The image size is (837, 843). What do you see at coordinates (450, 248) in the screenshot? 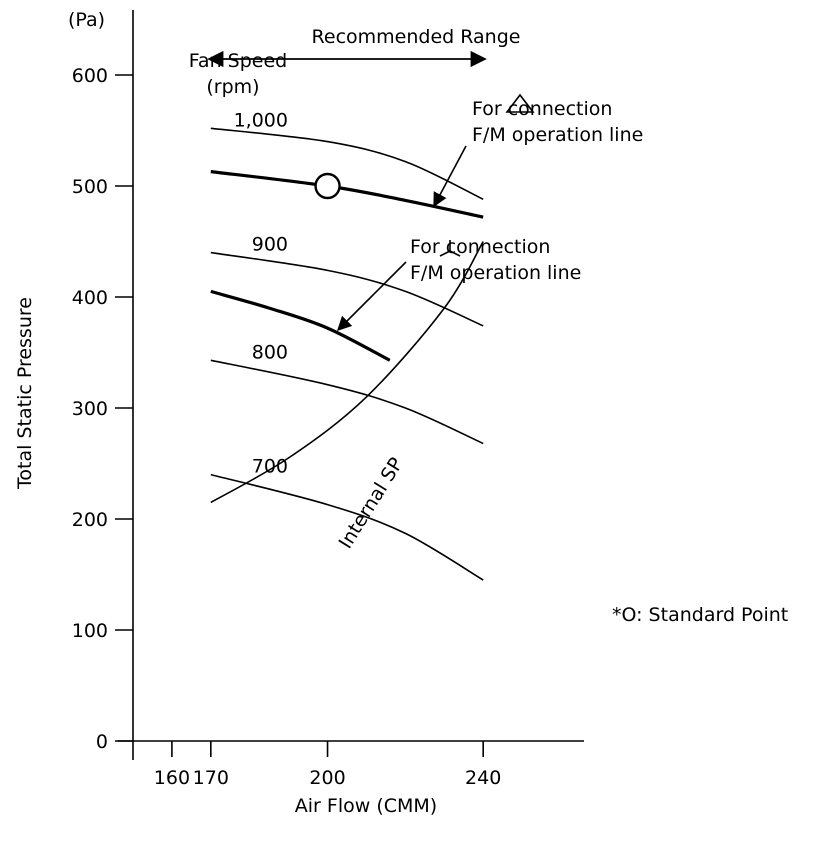
I see `star-connection-icon` at bounding box center [450, 248].